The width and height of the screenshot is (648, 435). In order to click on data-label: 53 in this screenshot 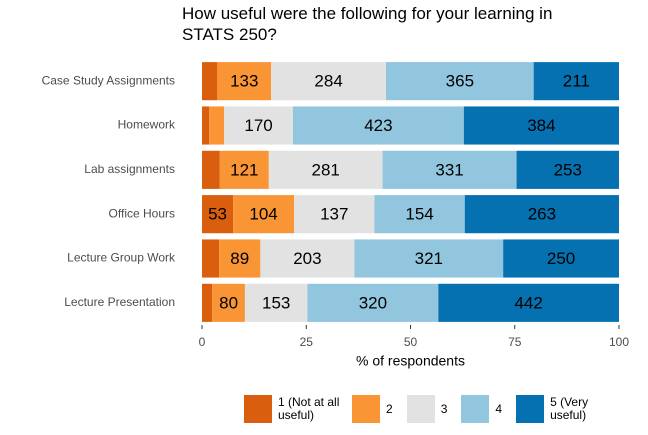, I will do `click(217, 214)`.